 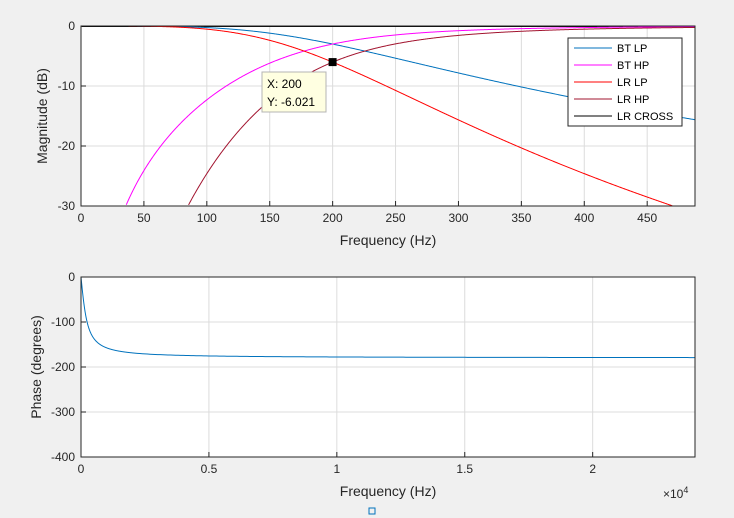 What do you see at coordinates (81, 469) in the screenshot?
I see `phase-x-tick-label: 0` at bounding box center [81, 469].